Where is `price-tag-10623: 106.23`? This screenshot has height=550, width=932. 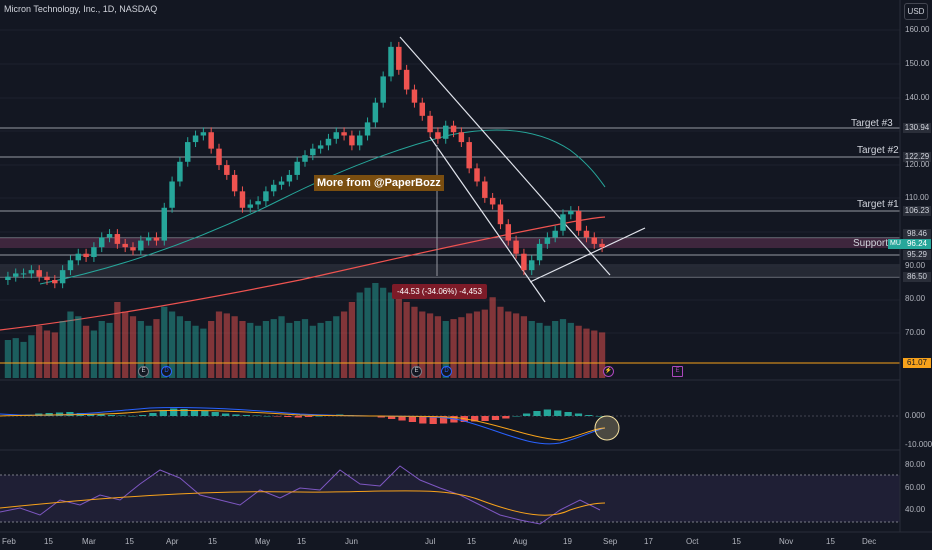
price-tag-10623: 106.23 is located at coordinates (917, 211).